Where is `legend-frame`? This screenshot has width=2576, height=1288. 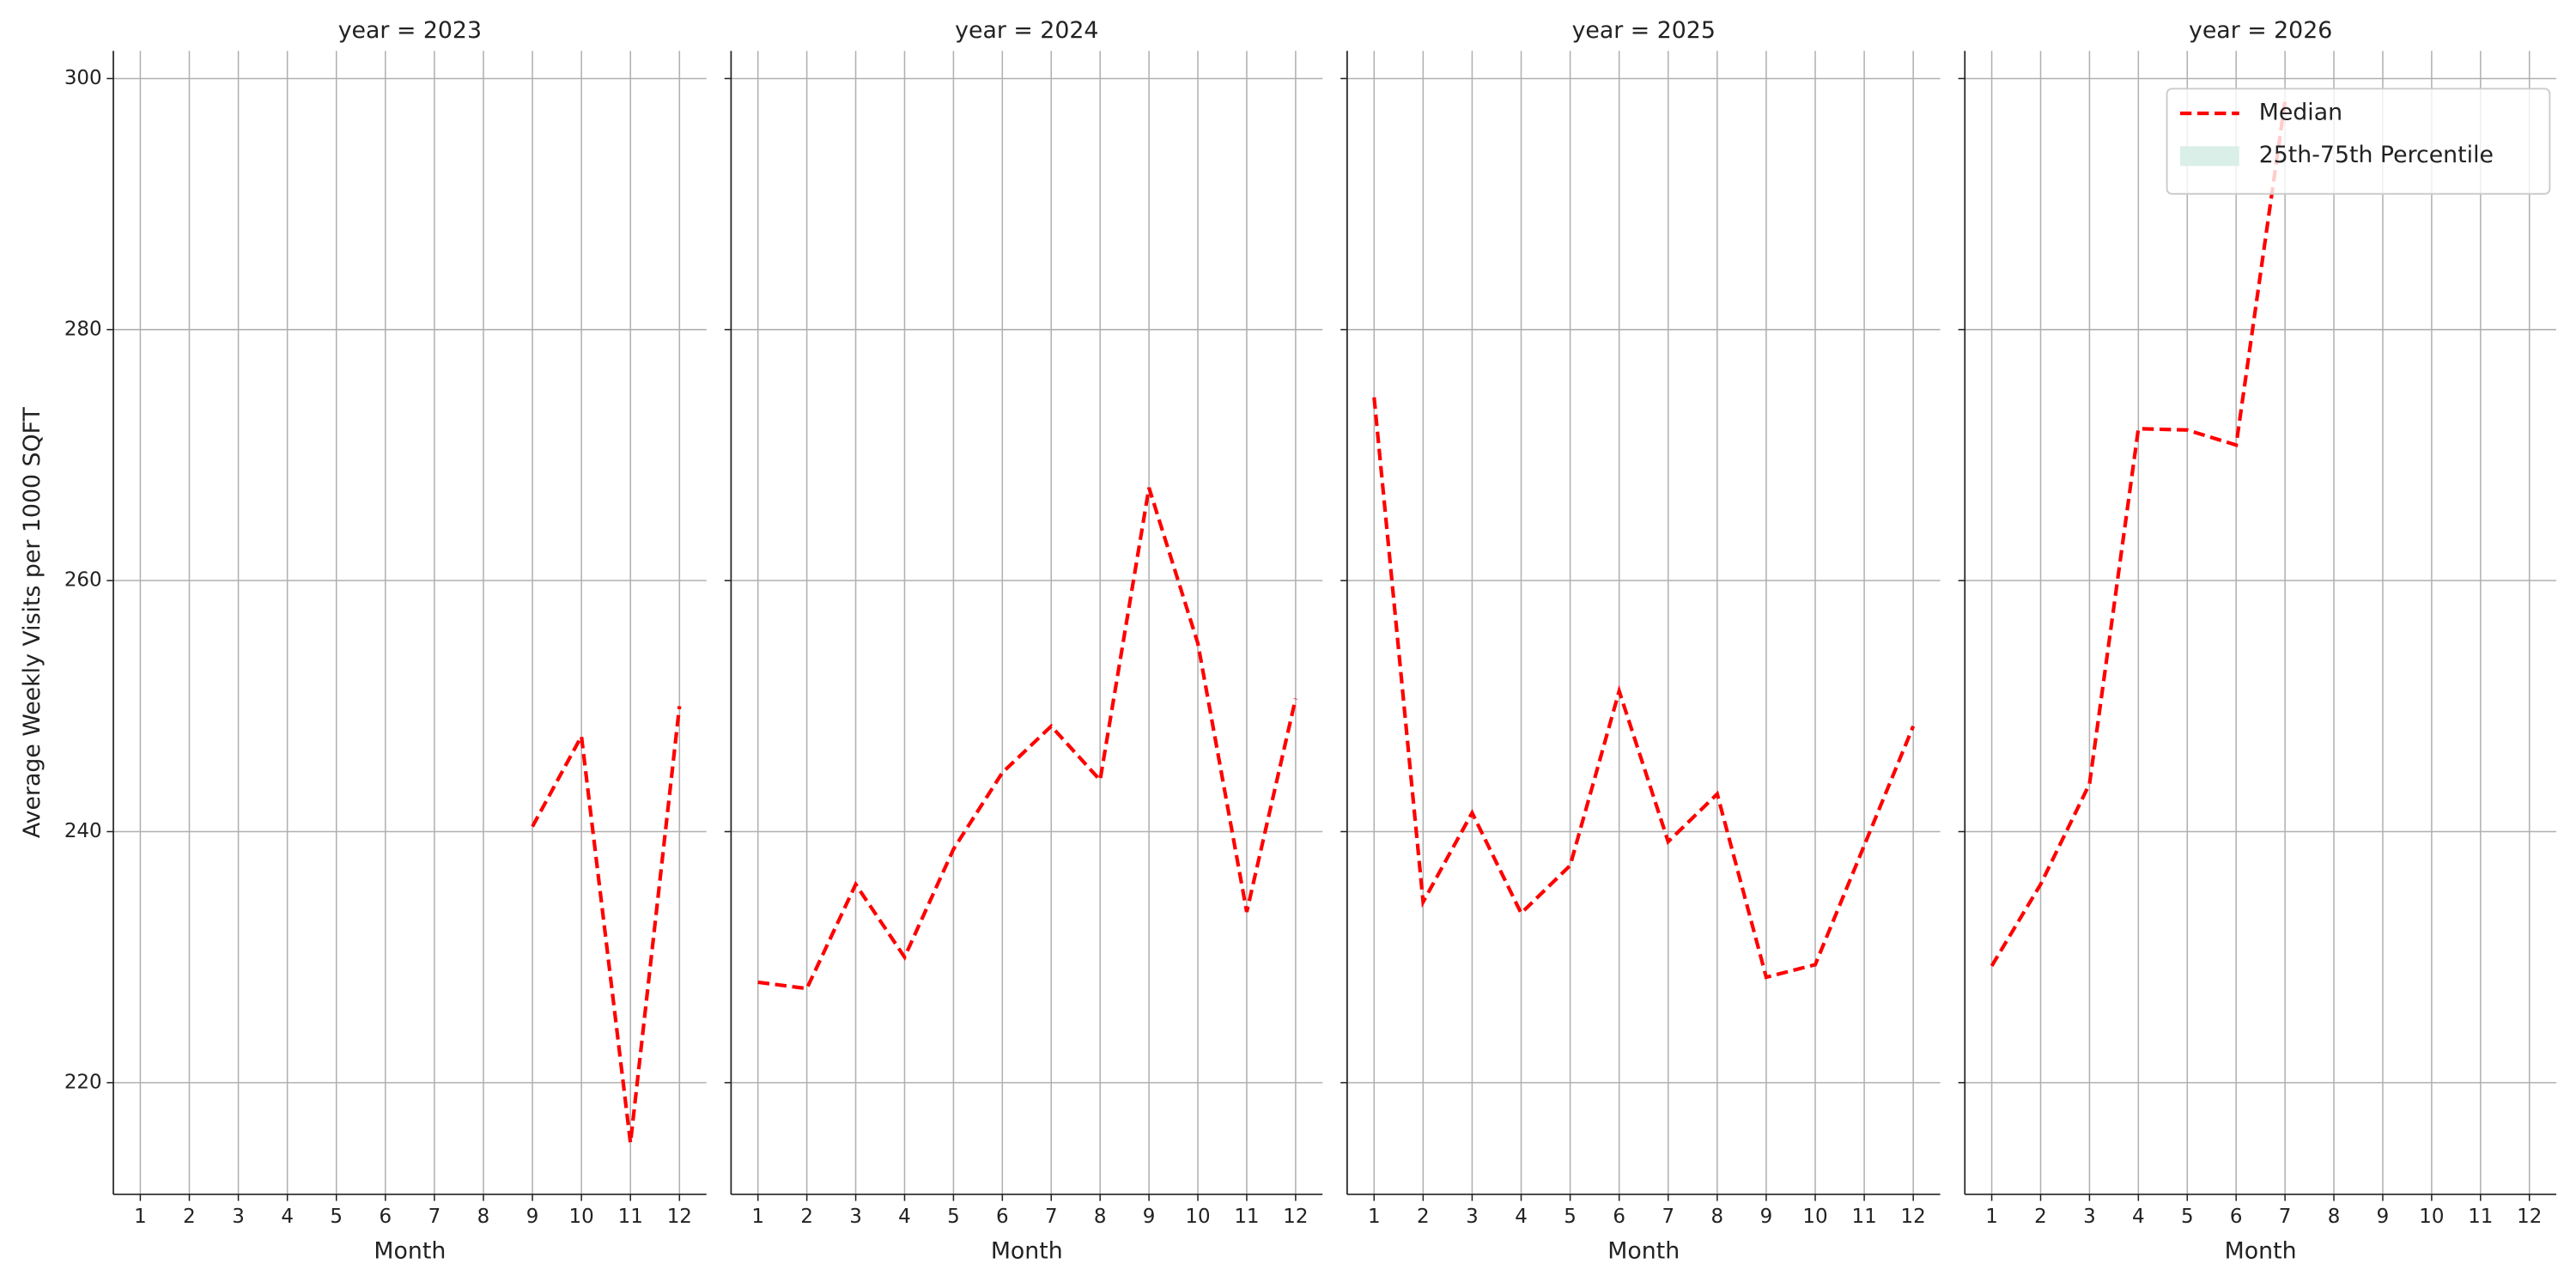
legend-frame is located at coordinates (2358, 142).